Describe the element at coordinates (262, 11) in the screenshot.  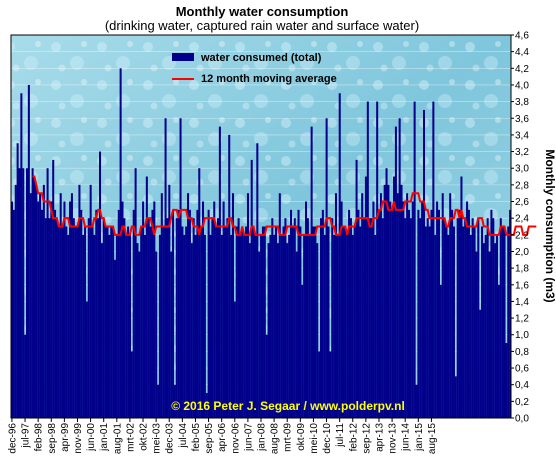
I see `chart-title: Monthly water consumption` at that location.